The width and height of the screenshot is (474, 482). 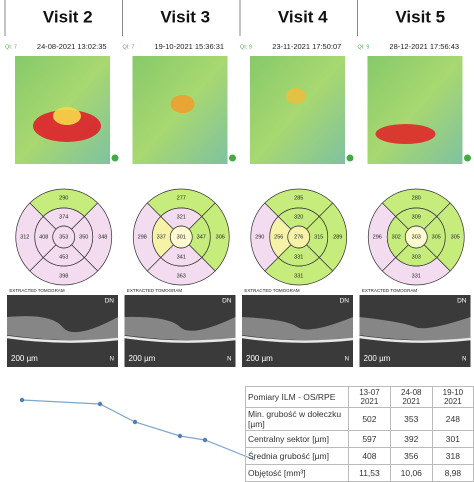 What do you see at coordinates (220, 237) in the screenshot?
I see `outer-value: 306` at bounding box center [220, 237].